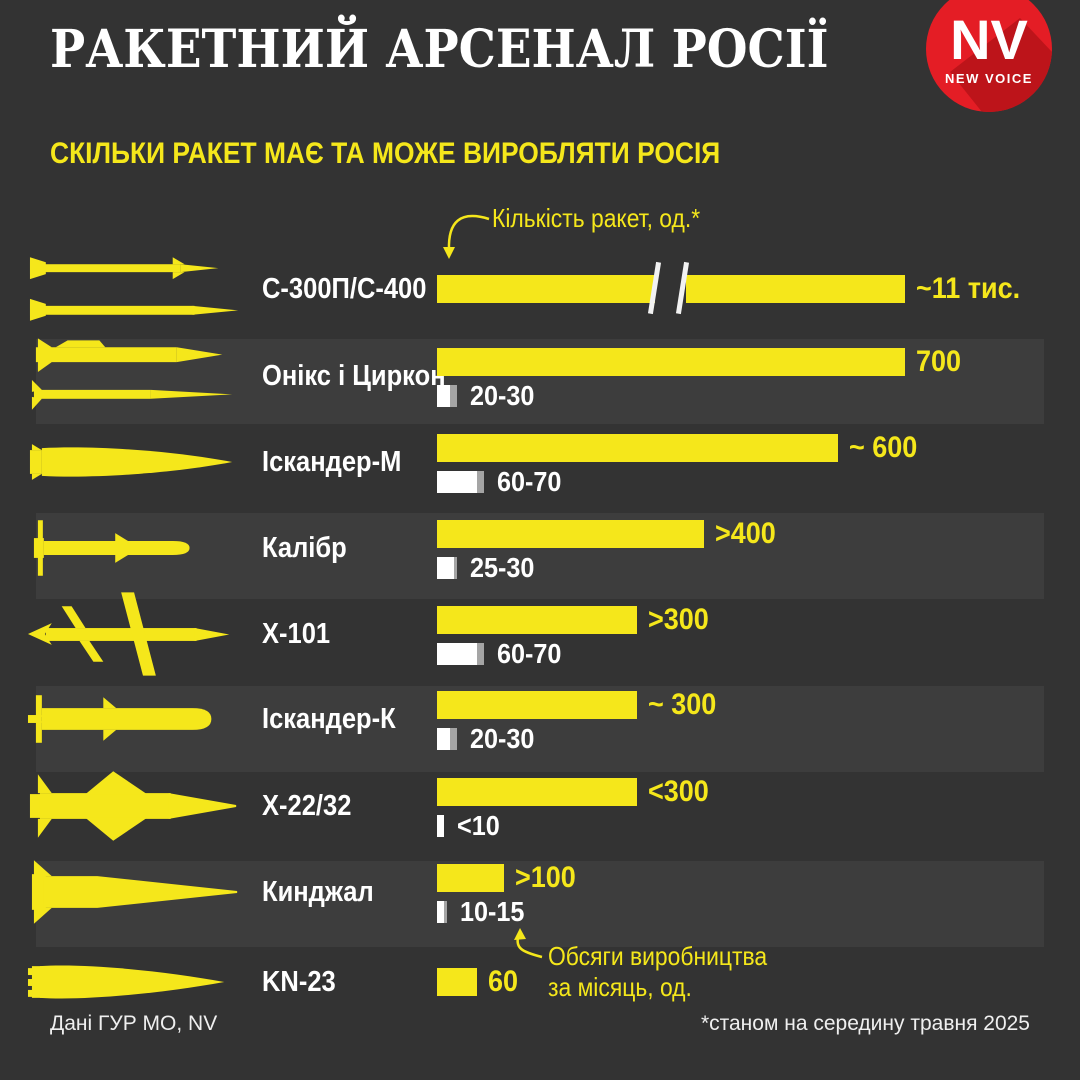 Image resolution: width=1080 pixels, height=1080 pixels. Describe the element at coordinates (545, 877) in the screenshot. I see `stock-value-text: >100` at that location.